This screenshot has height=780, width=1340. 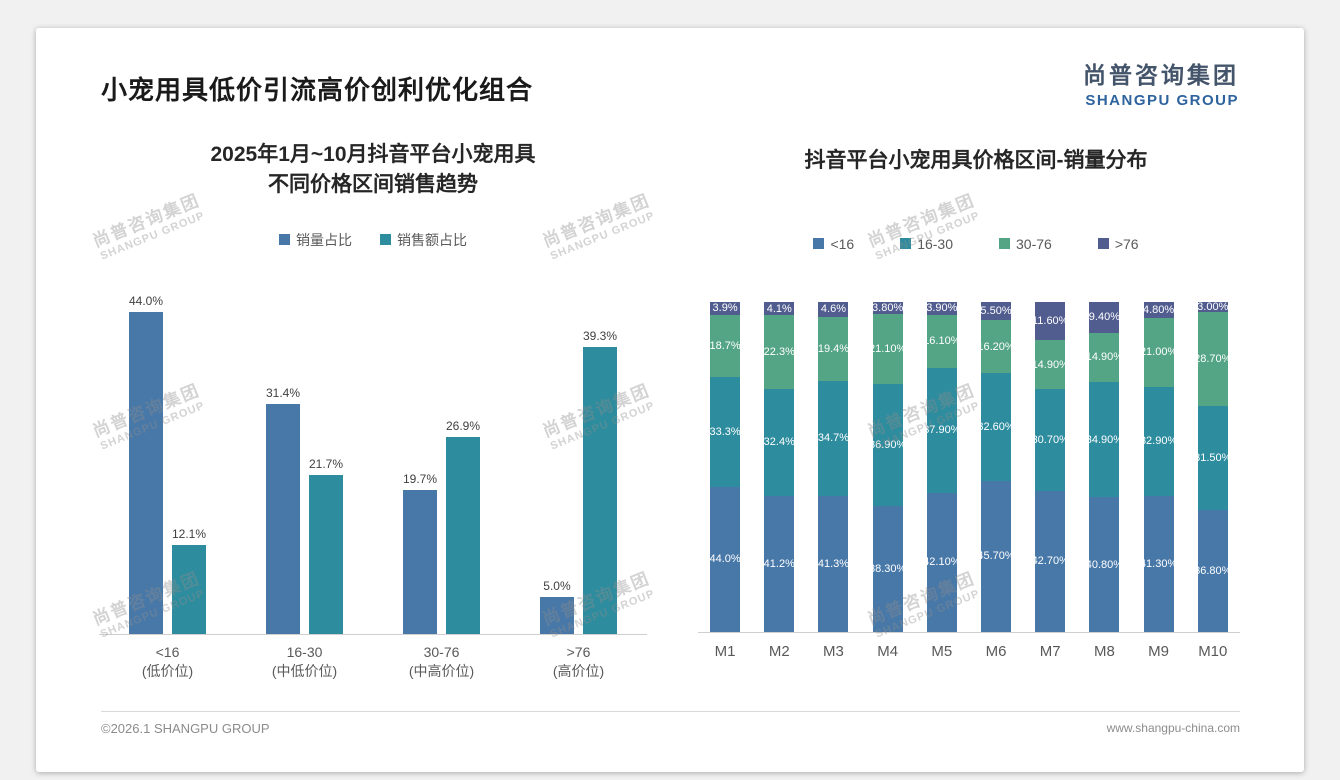 What do you see at coordinates (373, 662) in the screenshot?
I see `left-x-axis-labels: <16 (低价位) 16-30 (中低价位) 30-76 (中高价位) >76 (高价位)` at bounding box center [373, 662].